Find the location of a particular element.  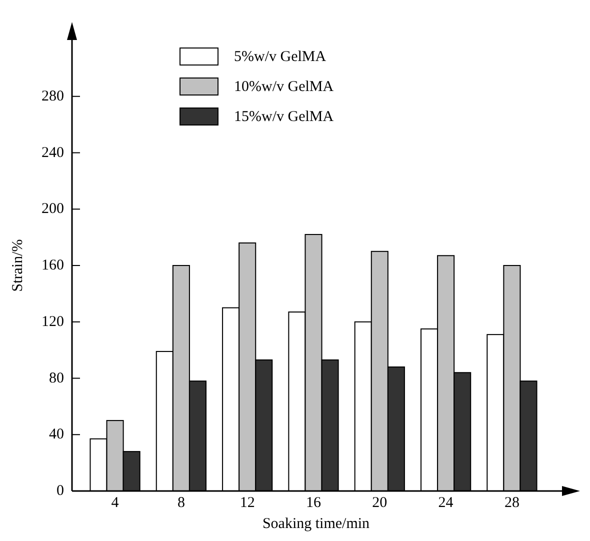

y-axis-title: Strain/% is located at coordinates (18, 265).